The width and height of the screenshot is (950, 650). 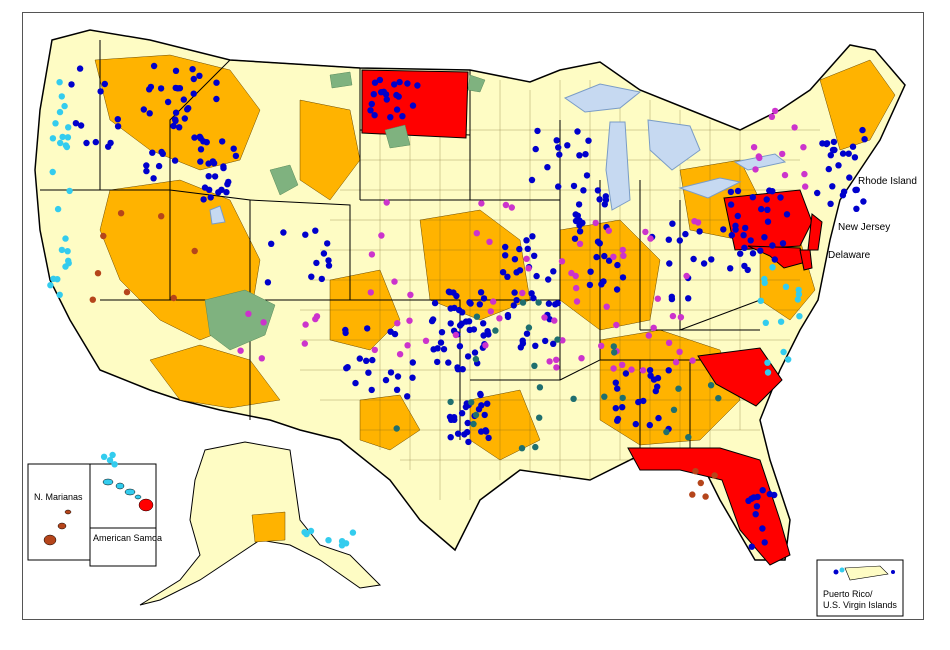 What do you see at coordinates (127, 538) in the screenshot?
I see `label-american-samoa: American Samoa` at bounding box center [127, 538].